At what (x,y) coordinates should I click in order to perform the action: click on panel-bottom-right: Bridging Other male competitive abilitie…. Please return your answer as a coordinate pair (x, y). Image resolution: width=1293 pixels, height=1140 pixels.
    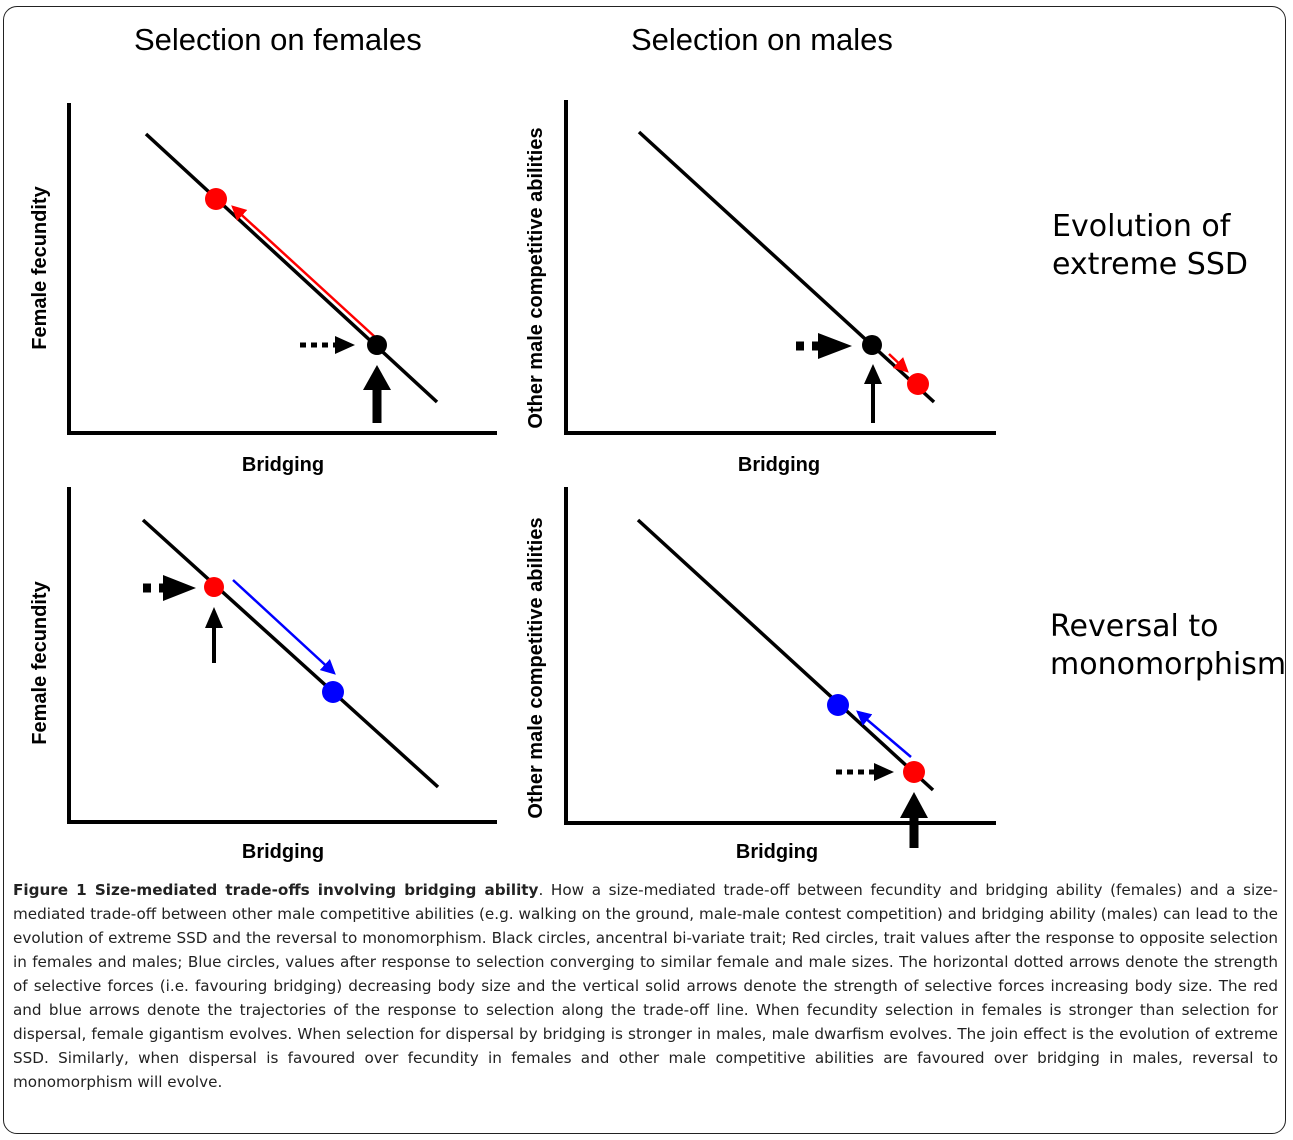
    Looking at the image, I should click on (760, 675).